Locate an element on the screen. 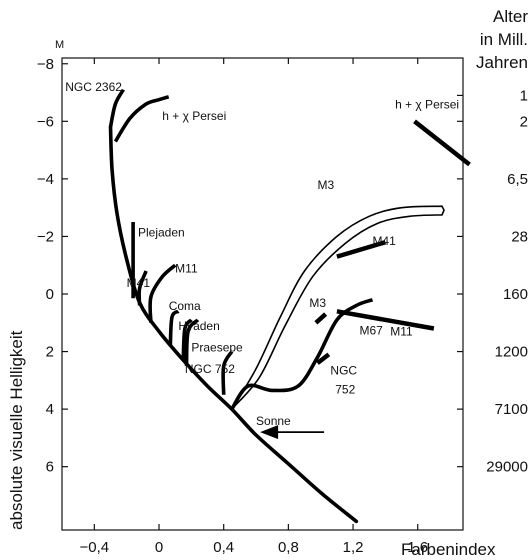 The height and width of the screenshot is (560, 532). y-tick-label: −2 is located at coordinates (45, 236).